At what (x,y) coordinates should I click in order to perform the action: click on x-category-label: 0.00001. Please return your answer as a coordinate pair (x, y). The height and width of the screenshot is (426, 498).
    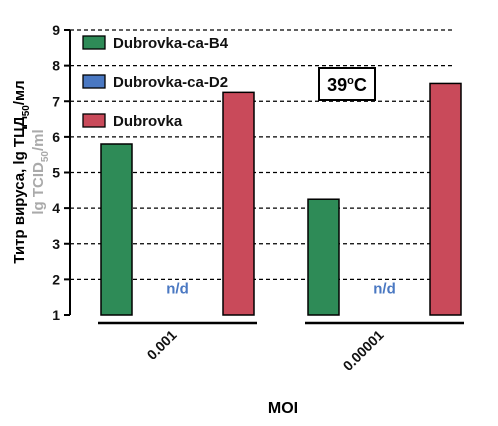
    Looking at the image, I should click on (363, 350).